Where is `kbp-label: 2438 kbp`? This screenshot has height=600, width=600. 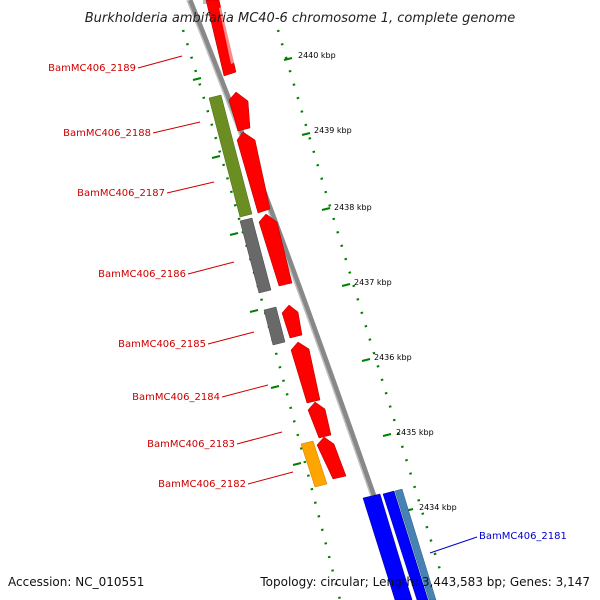
kbp-label: 2438 kbp is located at coordinates (353, 207).